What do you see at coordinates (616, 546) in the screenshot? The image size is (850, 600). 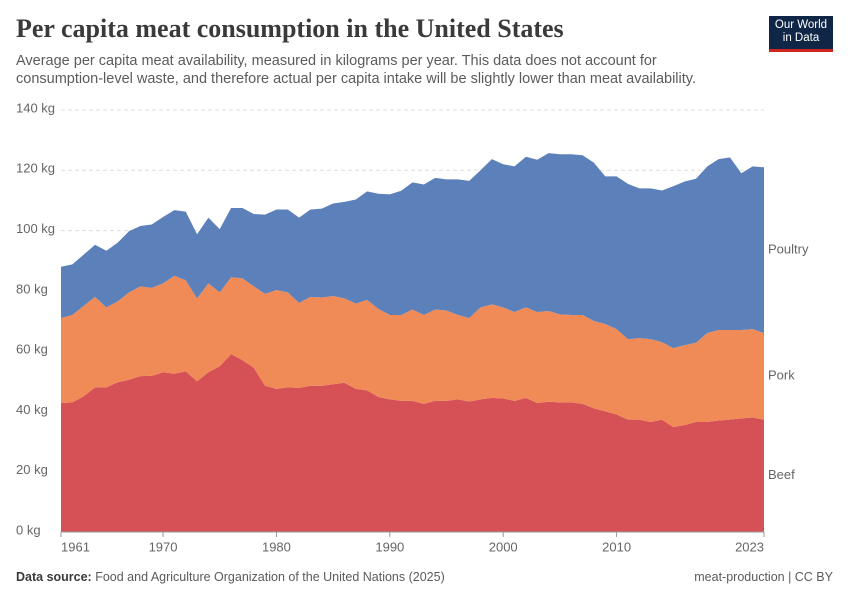 I see `x-tick-label: 2010` at bounding box center [616, 546].